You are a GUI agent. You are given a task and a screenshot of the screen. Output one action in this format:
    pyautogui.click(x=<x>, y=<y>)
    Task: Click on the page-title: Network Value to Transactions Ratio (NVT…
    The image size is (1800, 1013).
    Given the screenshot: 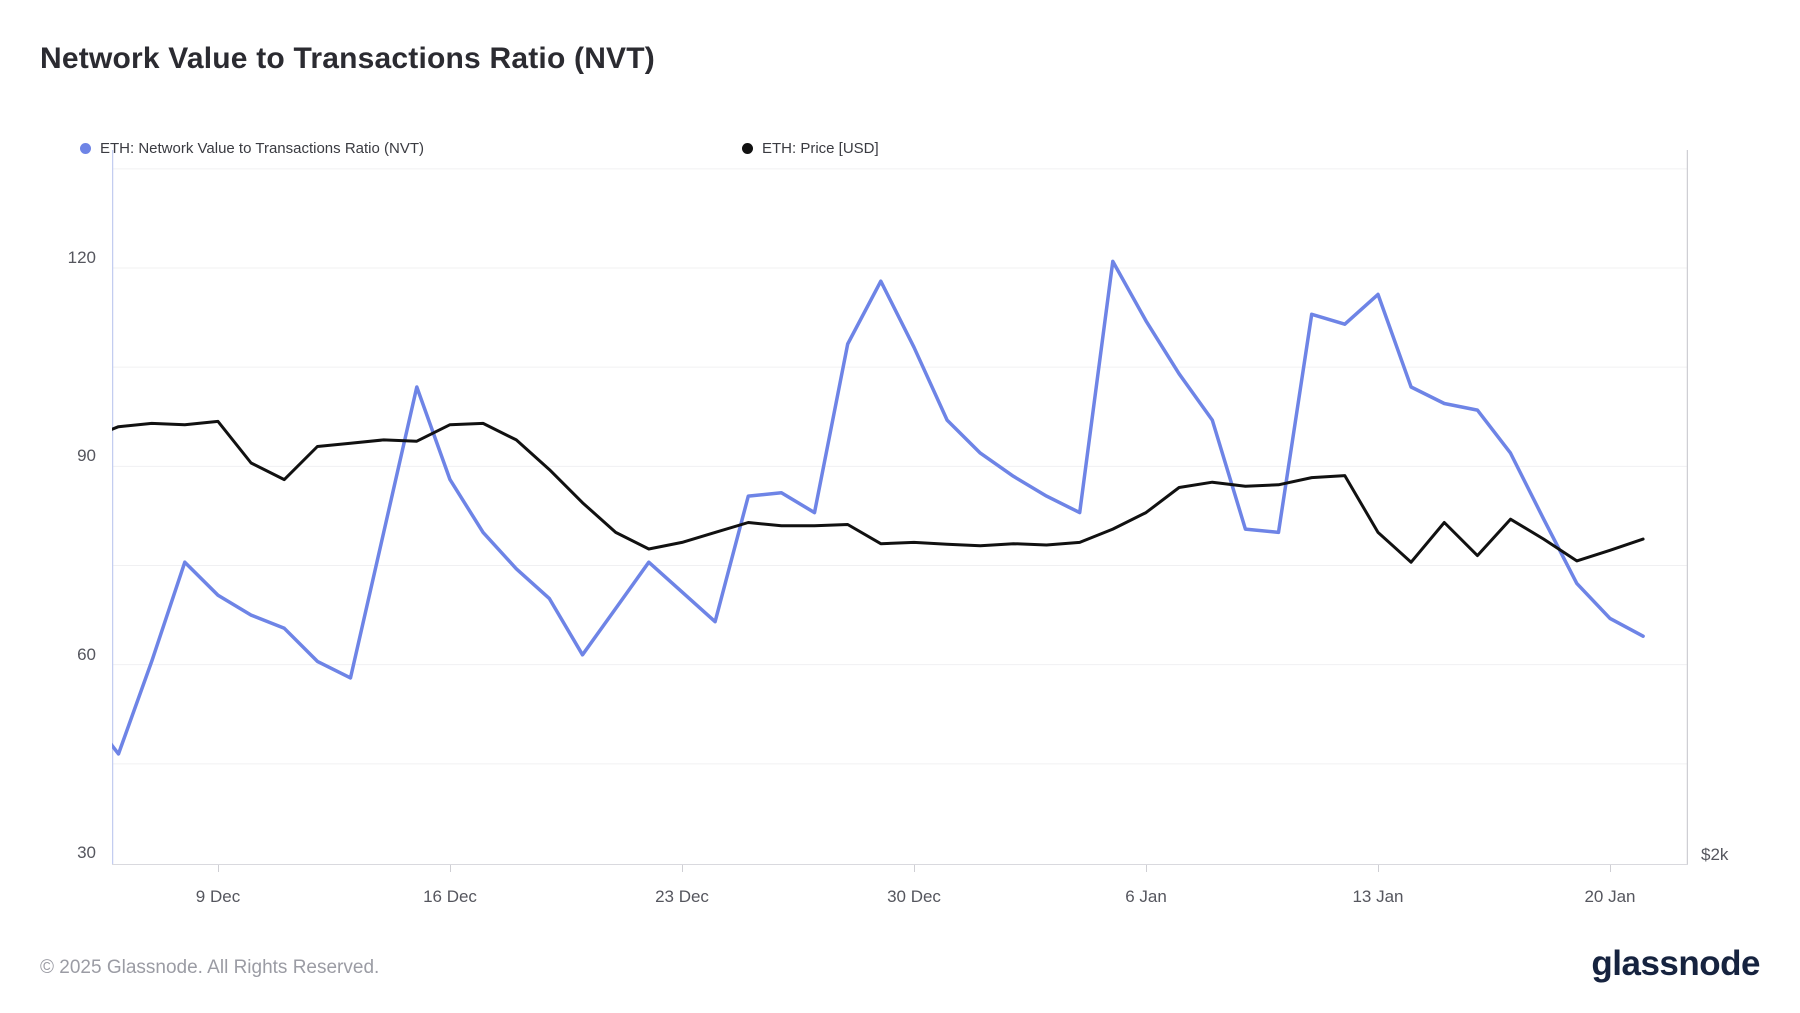 What is the action you would take?
    pyautogui.click(x=347, y=58)
    